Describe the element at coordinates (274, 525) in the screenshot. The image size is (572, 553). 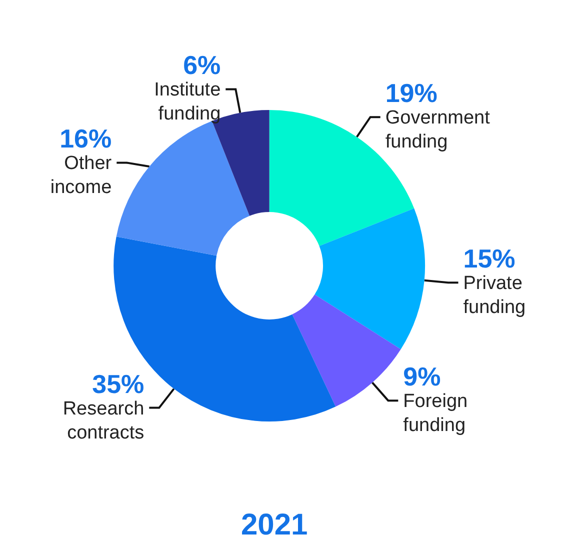
I see `text: 2021` at that location.